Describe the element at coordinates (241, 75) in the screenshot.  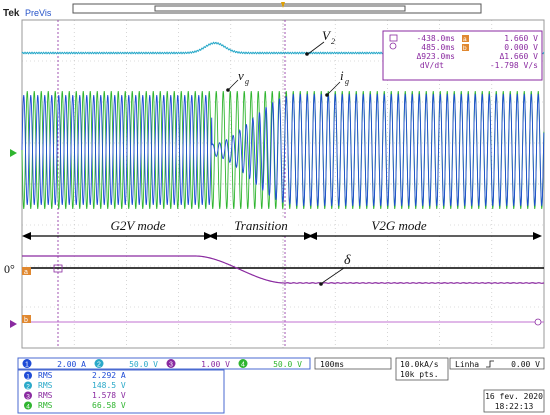
I see `vg-label: v` at that location.